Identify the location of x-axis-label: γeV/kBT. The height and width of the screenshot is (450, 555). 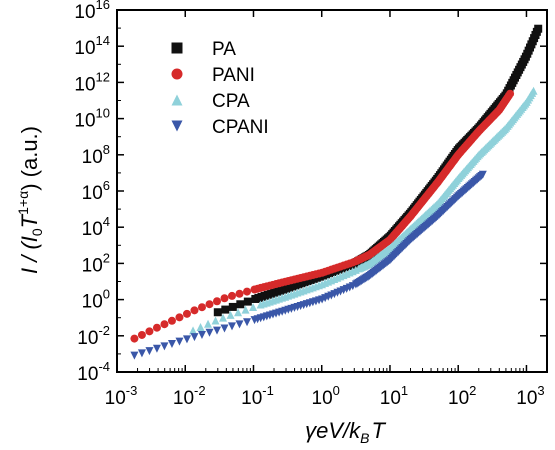
(345, 432).